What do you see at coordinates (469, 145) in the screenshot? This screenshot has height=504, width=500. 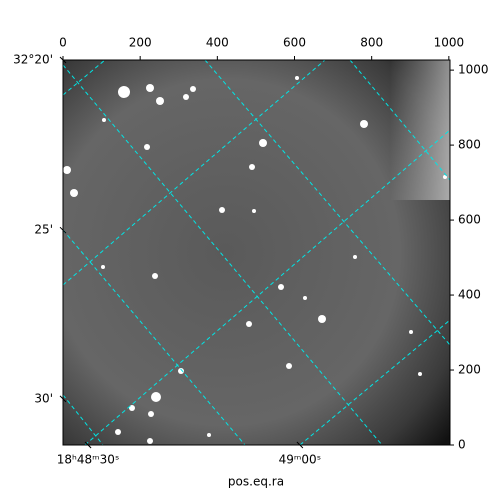 I see `y-tick-label: 800` at bounding box center [469, 145].